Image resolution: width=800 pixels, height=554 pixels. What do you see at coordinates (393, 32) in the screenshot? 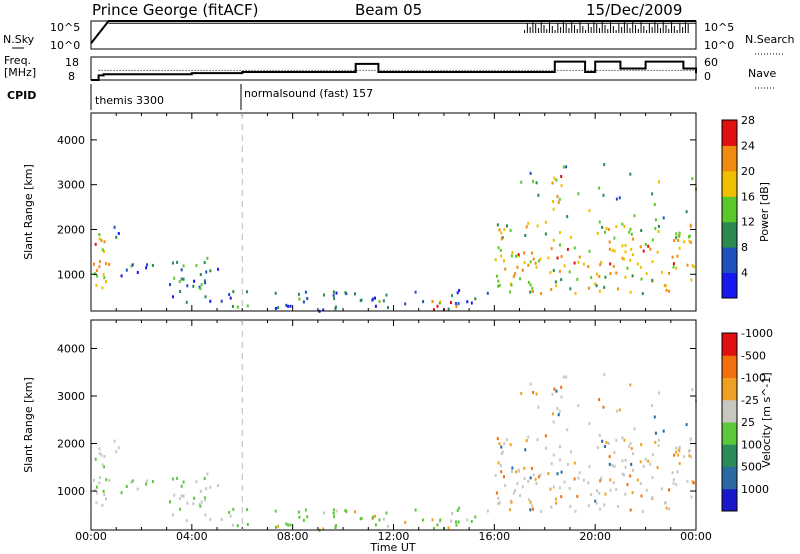
I see `noise-series` at bounding box center [393, 32].